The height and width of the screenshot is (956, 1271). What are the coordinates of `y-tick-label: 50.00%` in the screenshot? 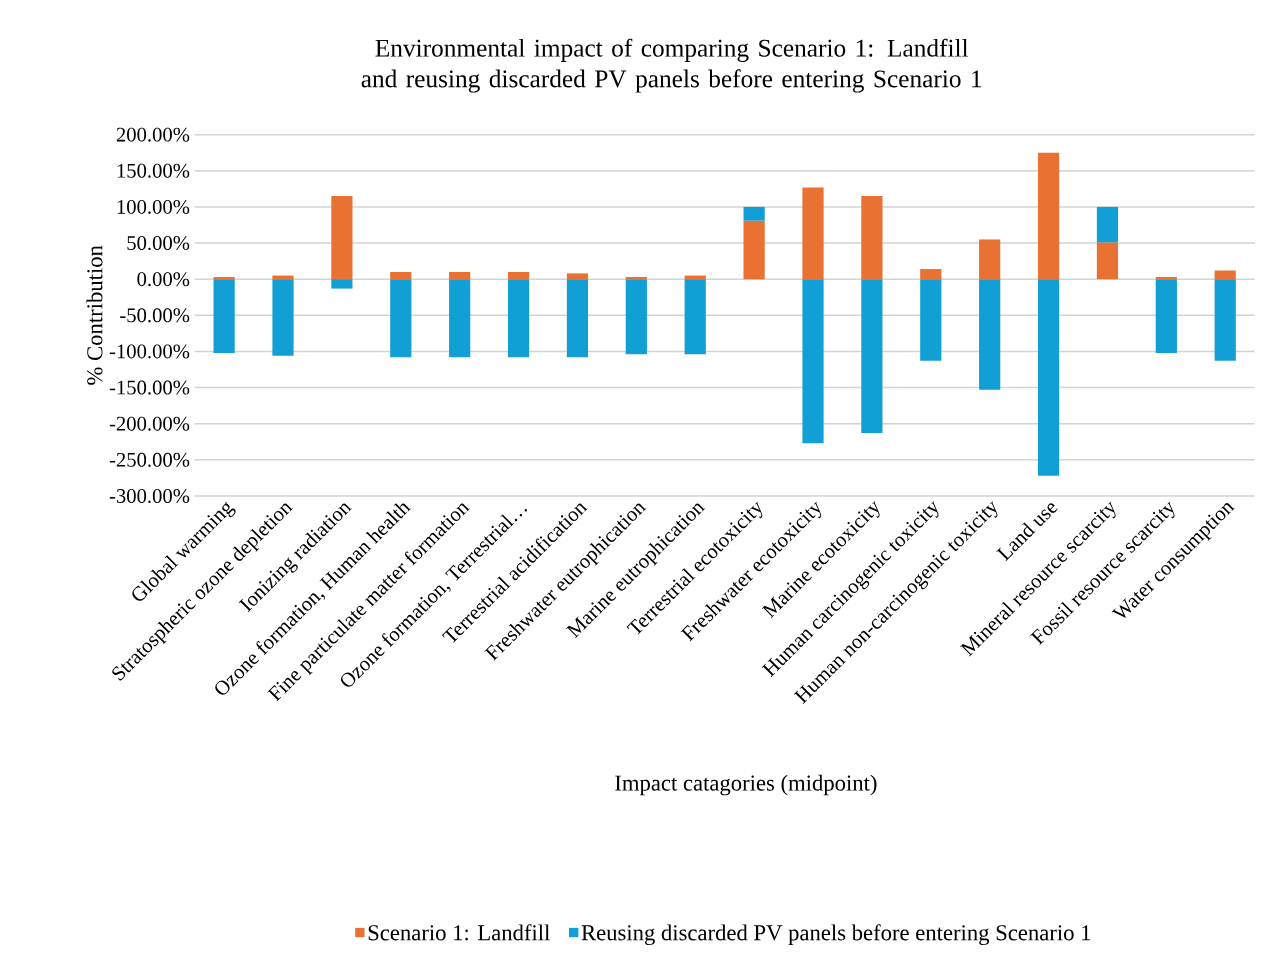 It's located at (158, 243).